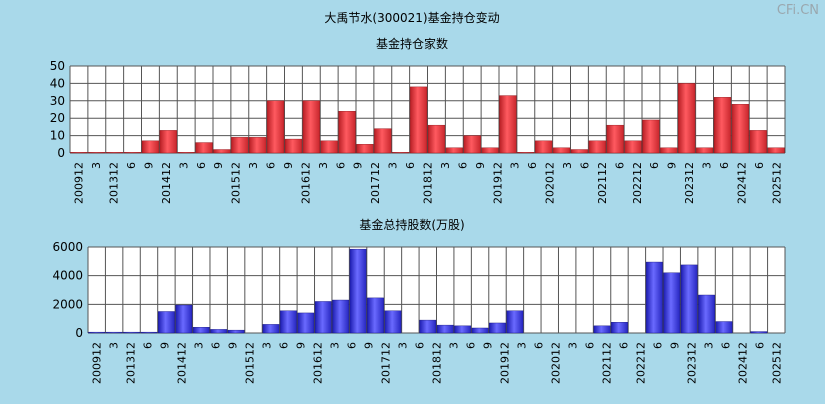 The width and height of the screenshot is (825, 404). Describe the element at coordinates (797, 10) in the screenshot. I see `watermark: CFi.CN` at that location.